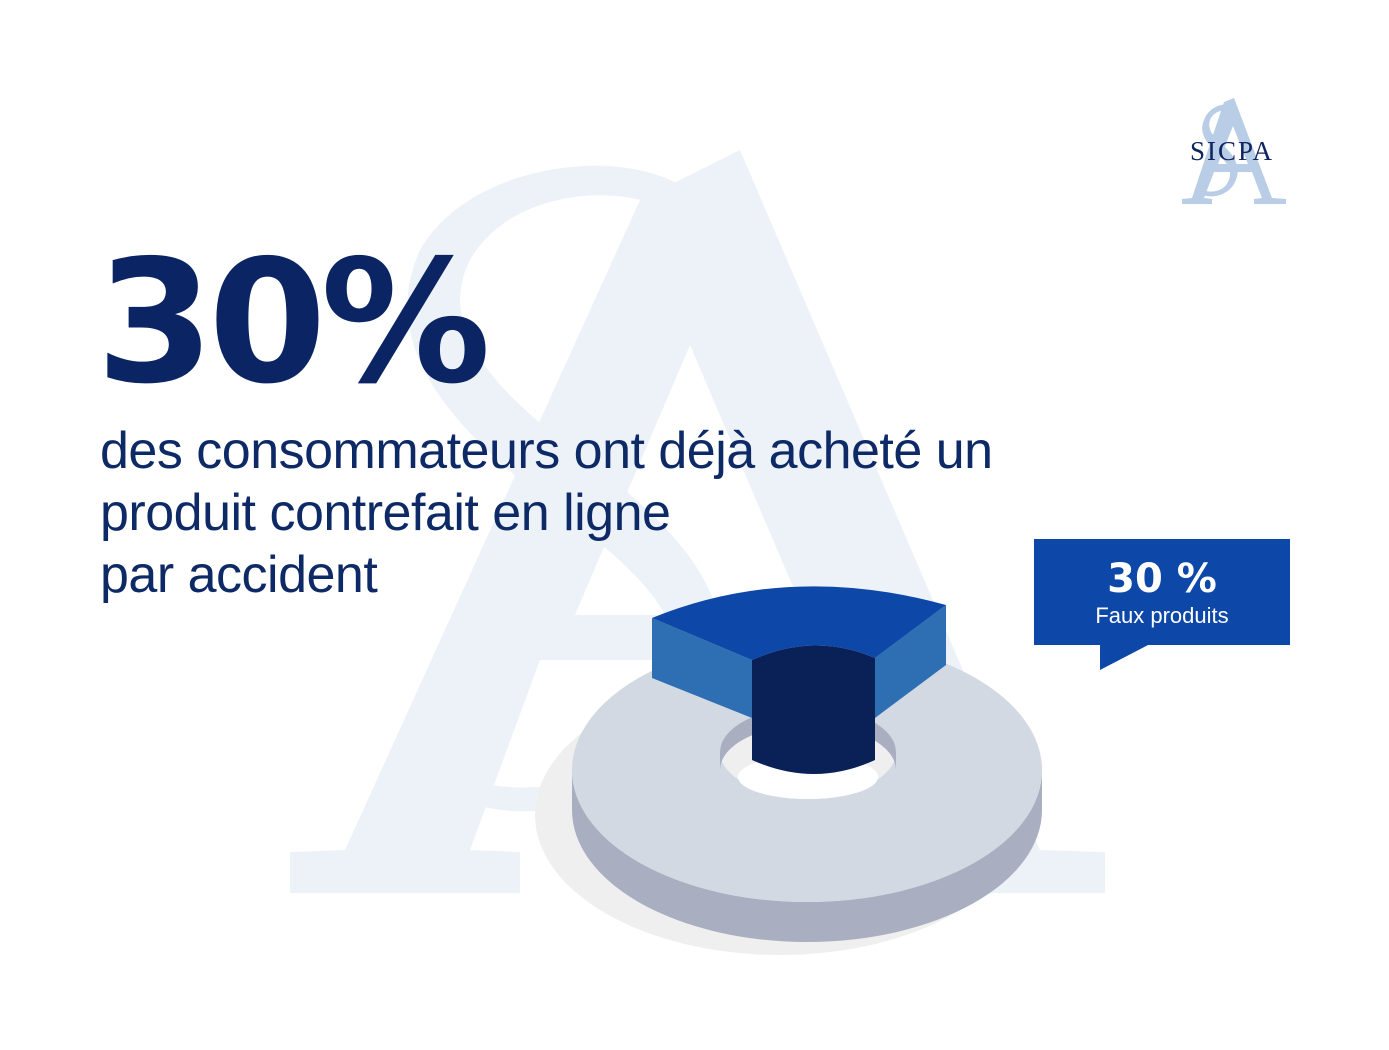  Describe the element at coordinates (813, 709) in the screenshot. I see `donut-highlight-slice-inner` at that location.